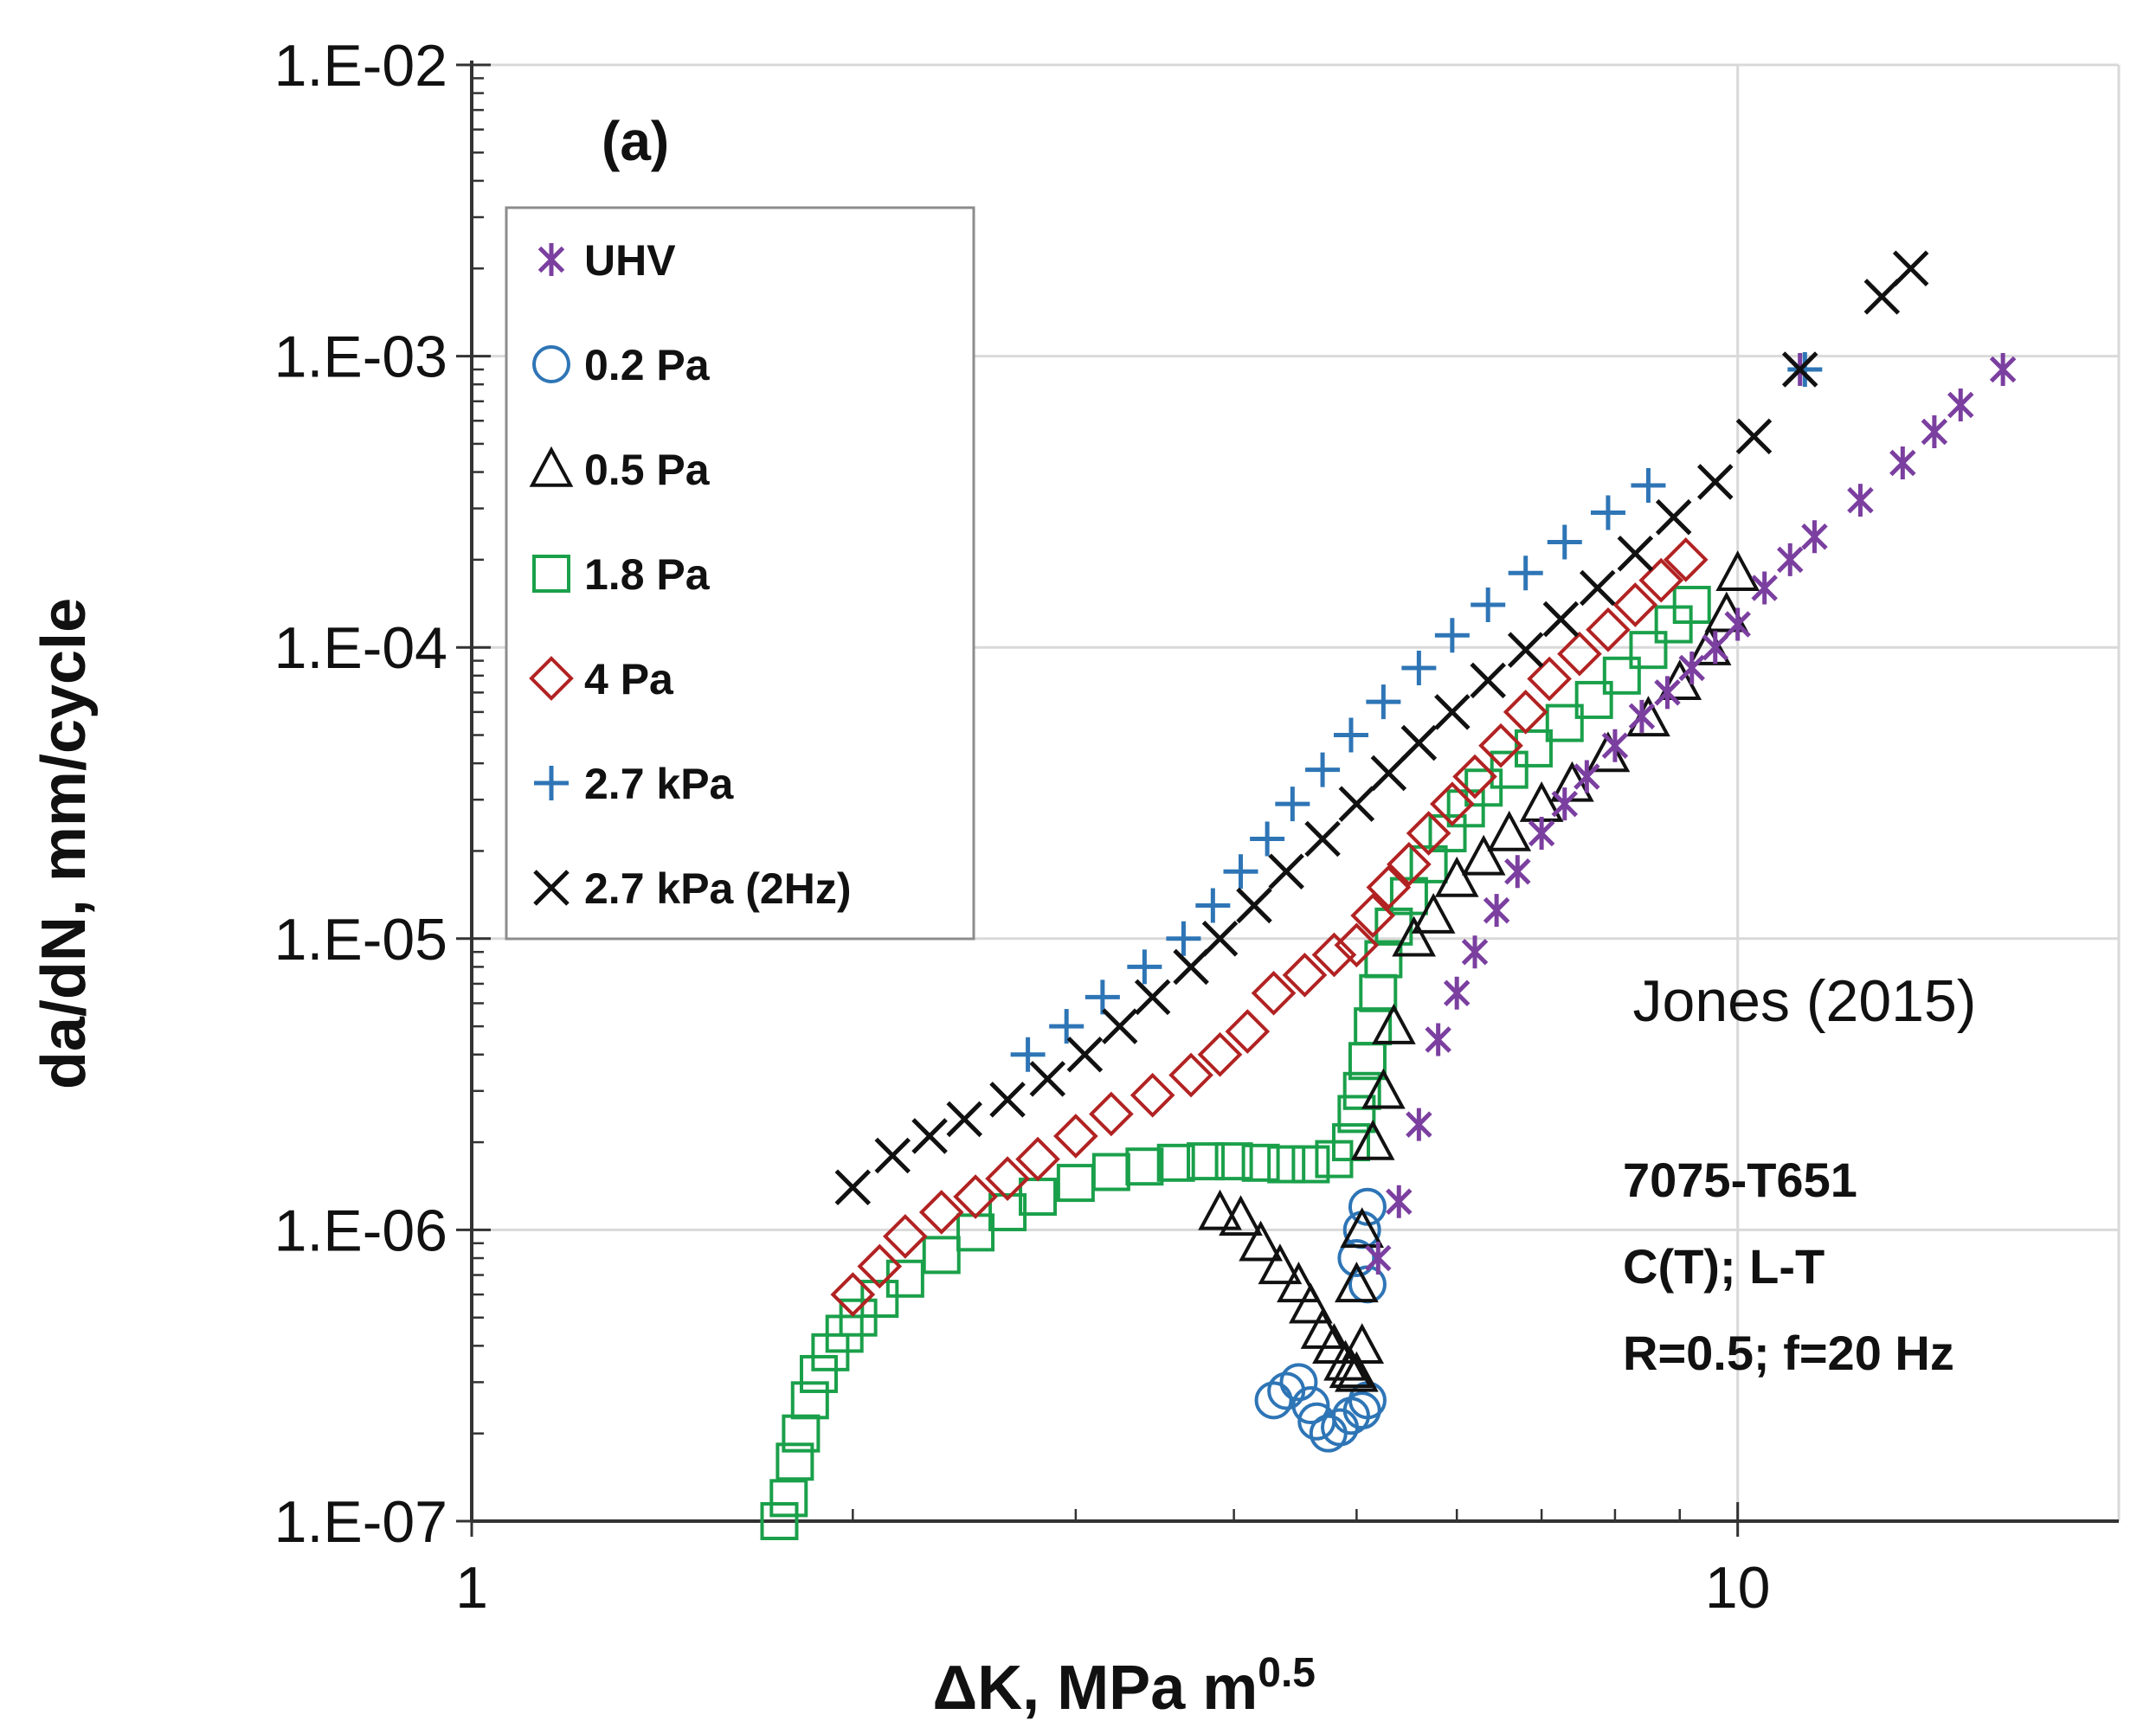 The image size is (2156, 1734). Describe the element at coordinates (1789, 1353) in the screenshot. I see `specimen-line-3: R=0.5; f=20 Hz` at that location.